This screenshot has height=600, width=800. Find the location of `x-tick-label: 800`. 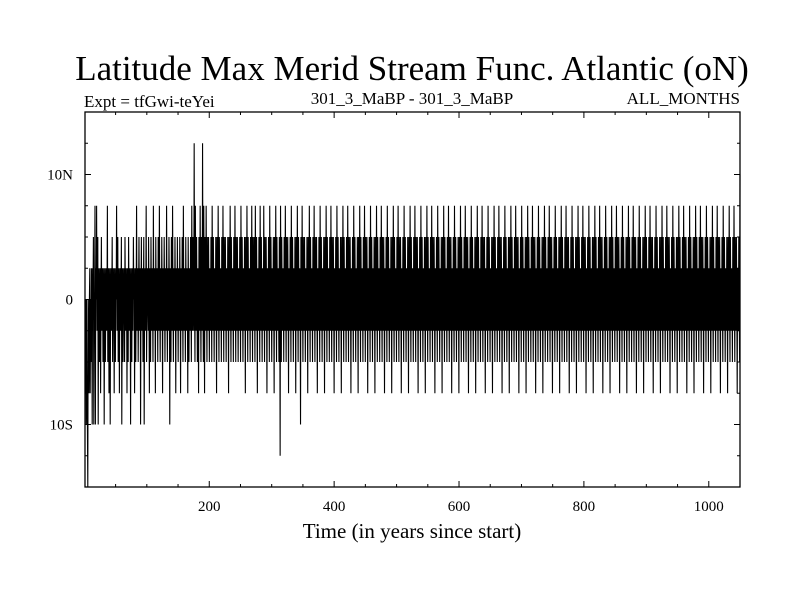

x-tick-label: 800 is located at coordinates (584, 507).